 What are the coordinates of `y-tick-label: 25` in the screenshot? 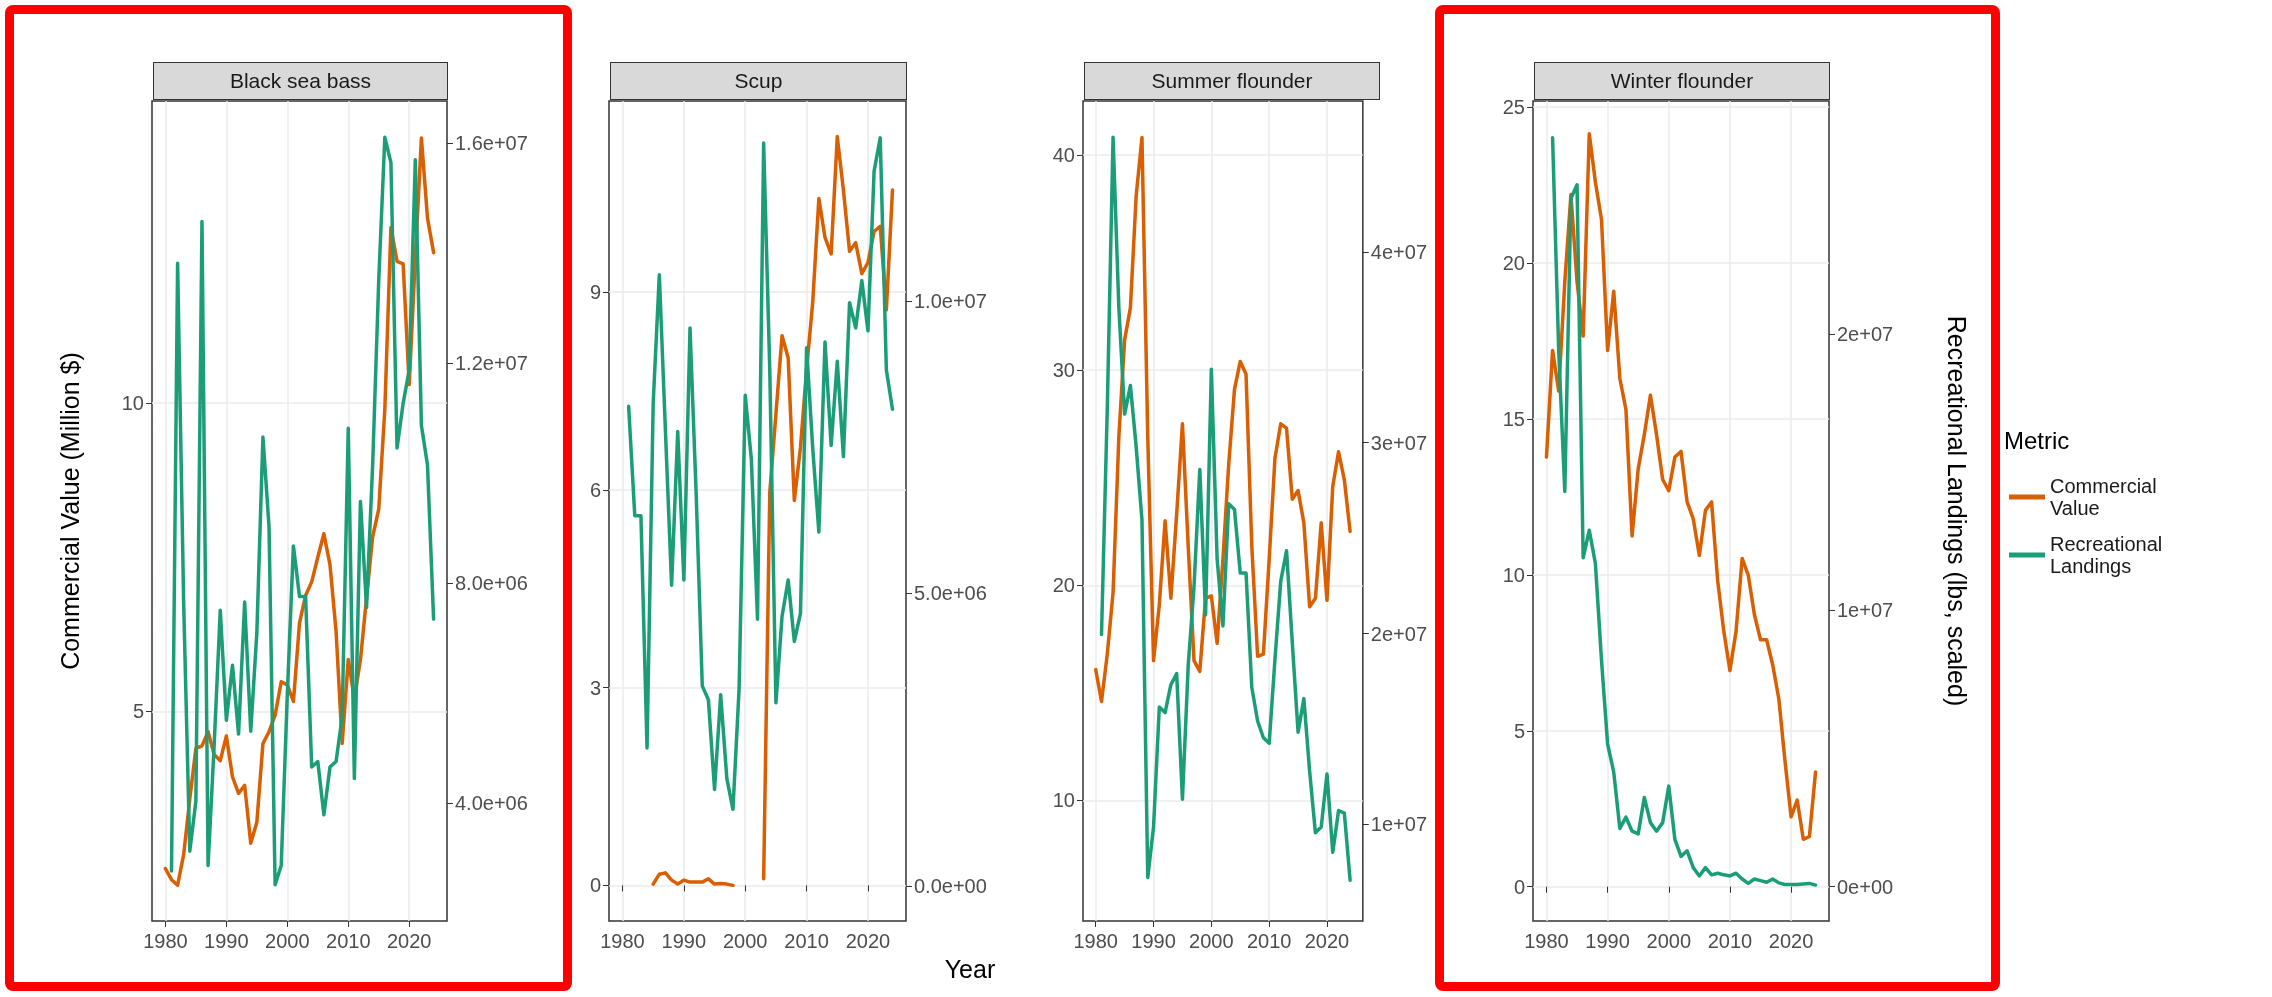 It's located at (1513, 107).